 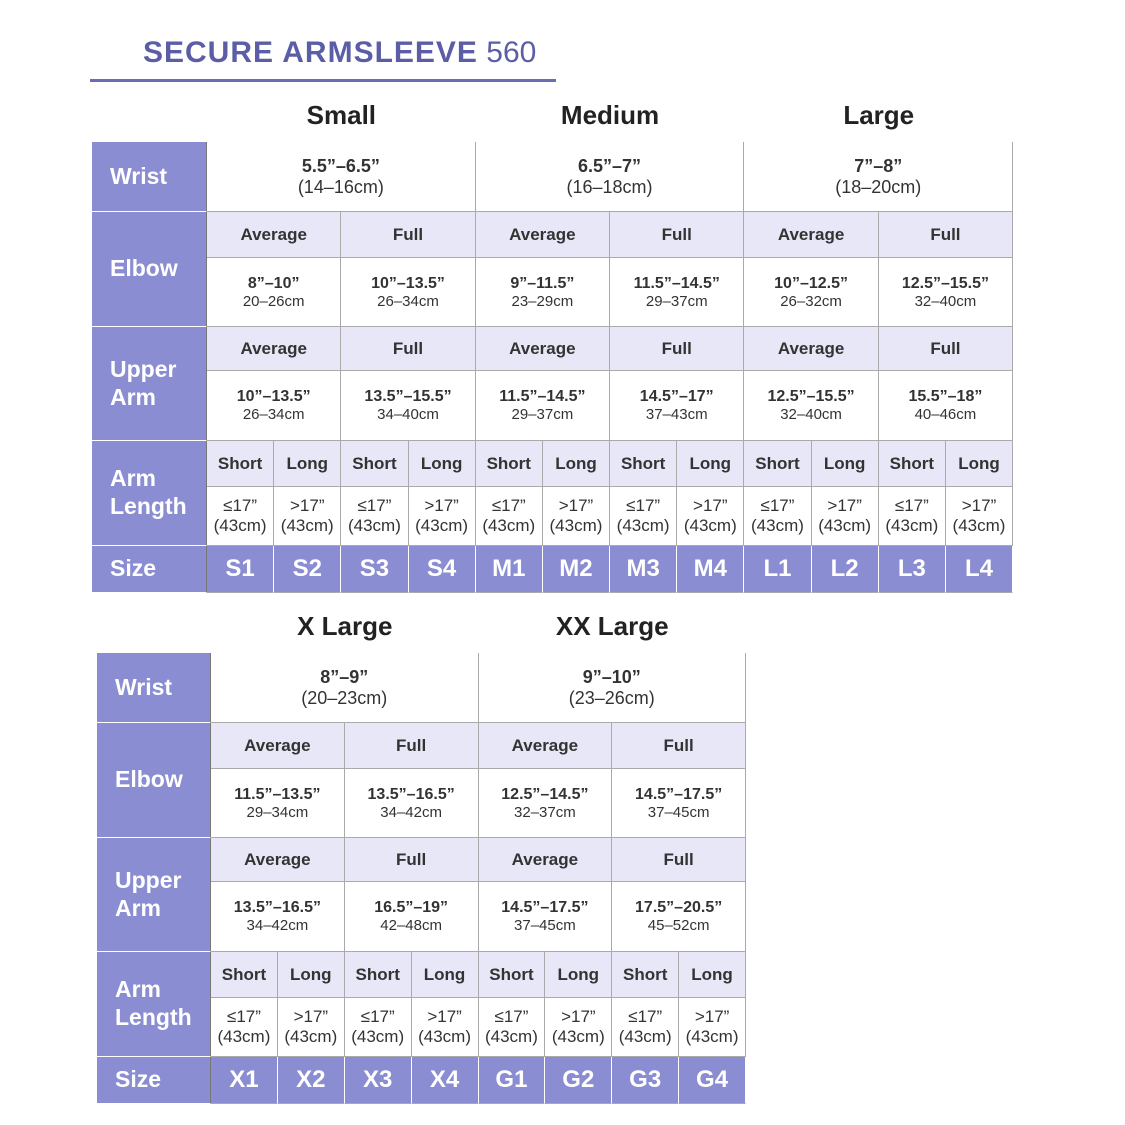 I want to click on measure-inches: 17.5”–20.5”, so click(x=679, y=907).